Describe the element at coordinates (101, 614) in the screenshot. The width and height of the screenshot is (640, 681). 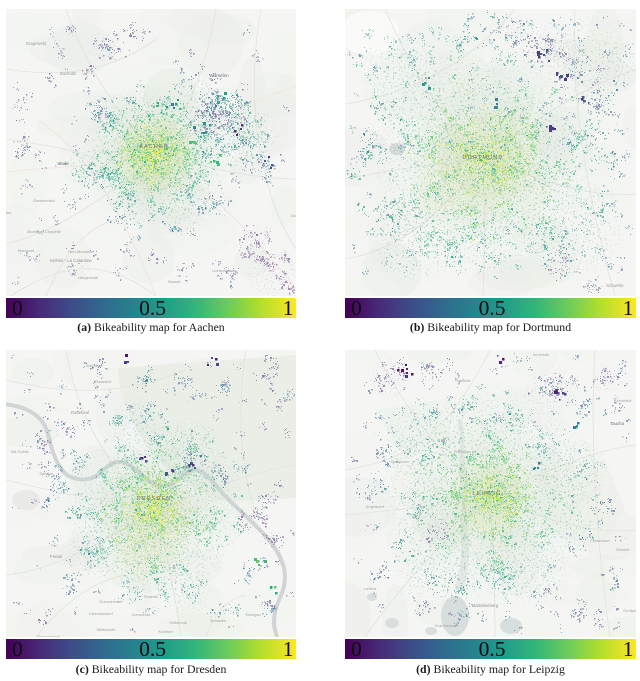
I see `svg-text: Kleinnaundorf` at that location.